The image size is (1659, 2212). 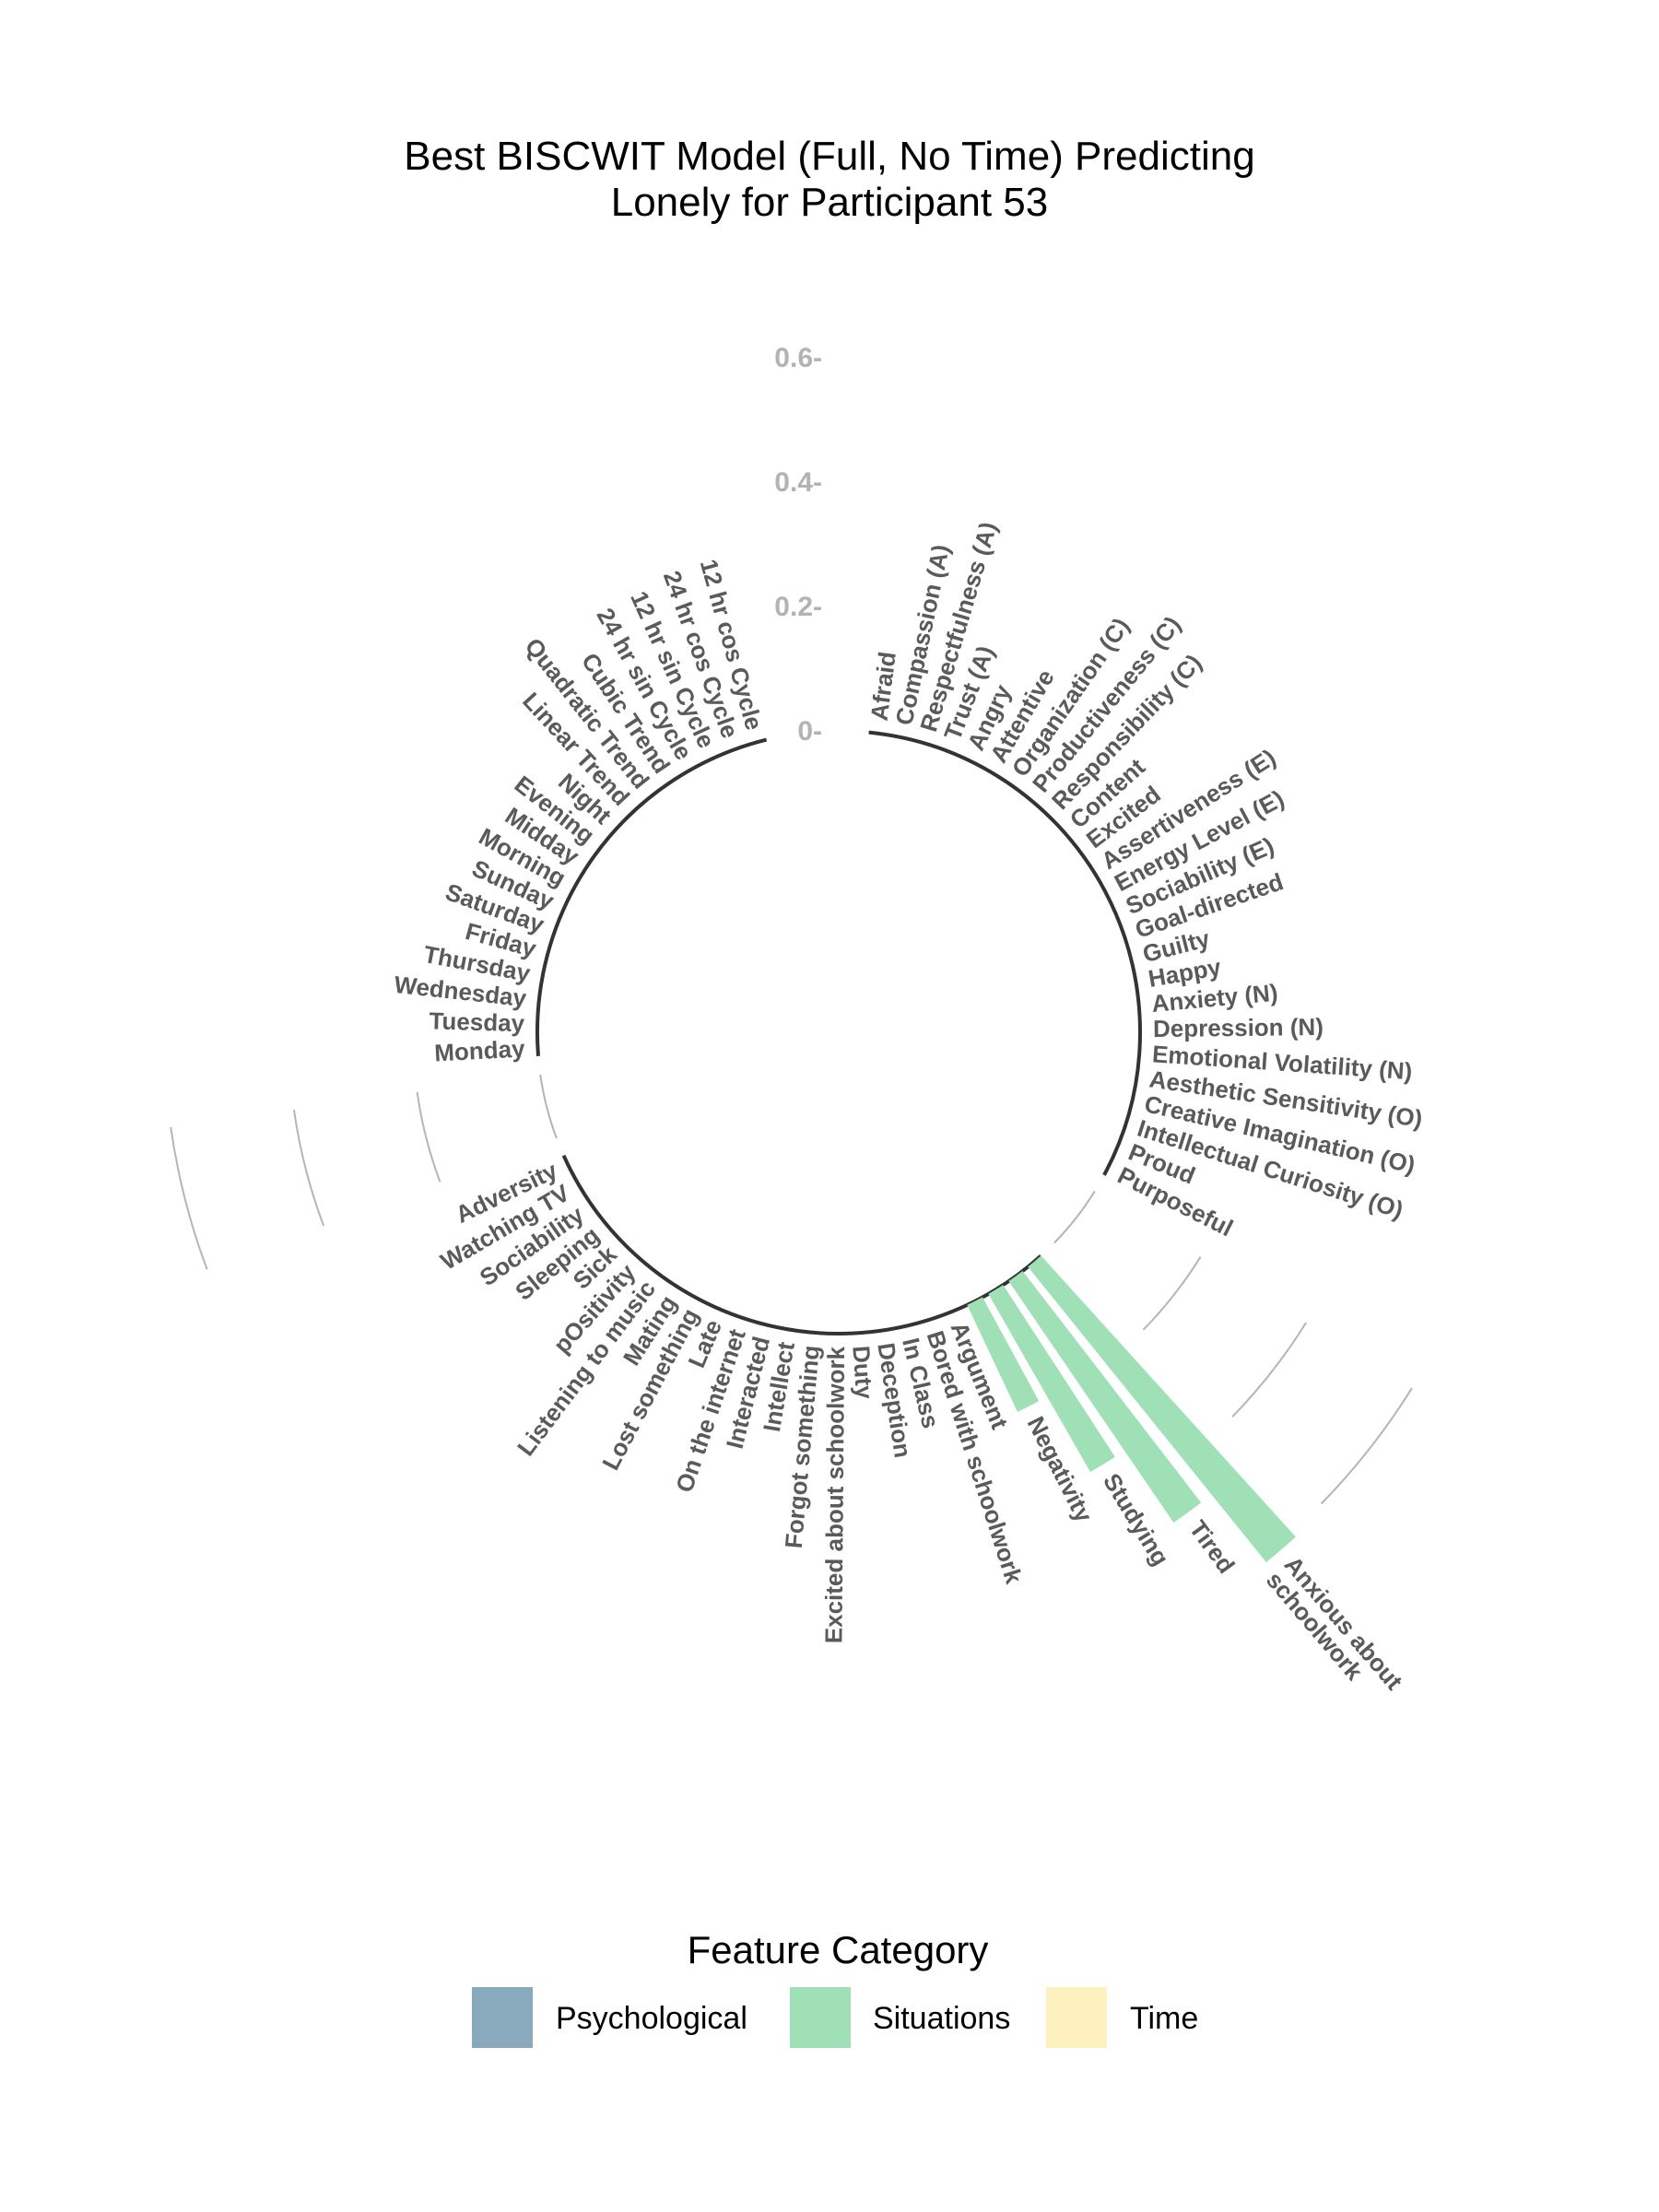 I want to click on y-tick-label-2: 0.4-, so click(x=798, y=482).